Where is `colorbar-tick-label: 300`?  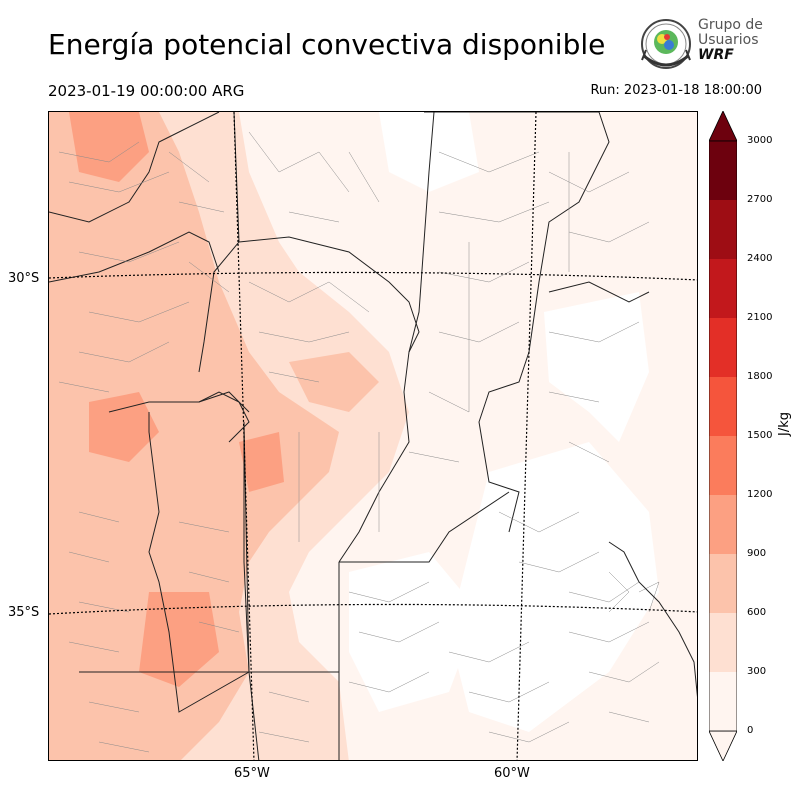 colorbar-tick-label: 300 is located at coordinates (757, 671).